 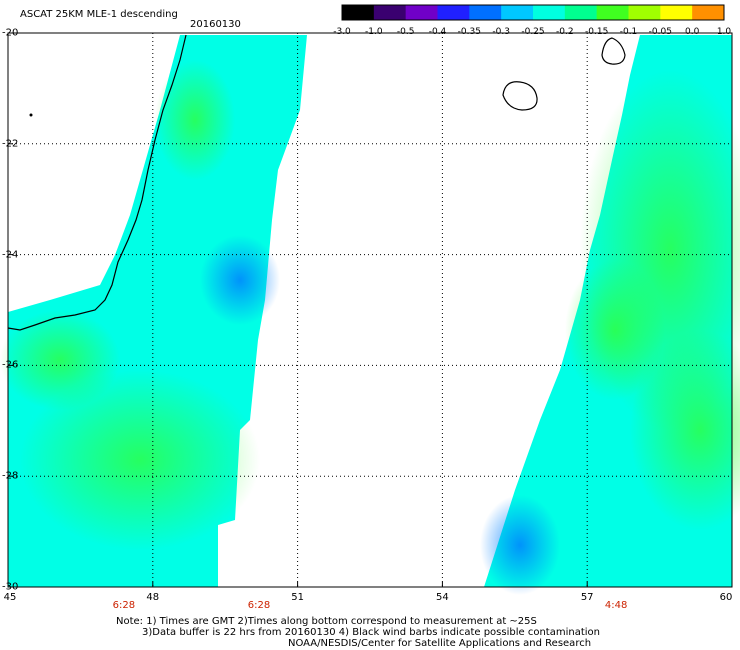 What do you see at coordinates (442, 597) in the screenshot?
I see `x-tick-label: 54` at bounding box center [442, 597].